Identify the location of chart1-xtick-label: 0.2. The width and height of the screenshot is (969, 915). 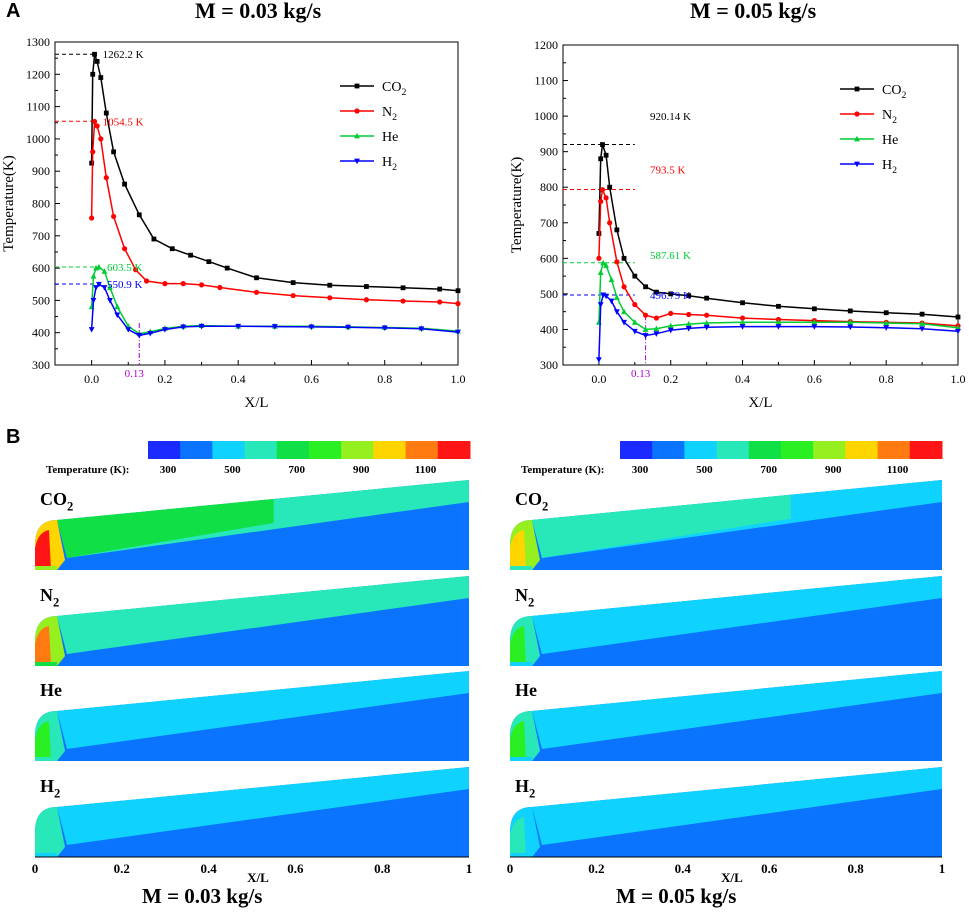
(164, 379).